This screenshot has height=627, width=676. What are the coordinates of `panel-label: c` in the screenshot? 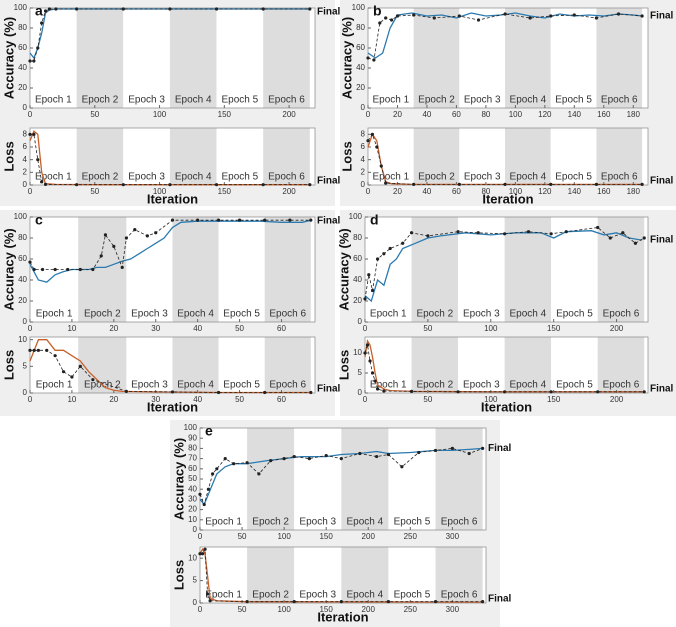 It's located at (39, 220).